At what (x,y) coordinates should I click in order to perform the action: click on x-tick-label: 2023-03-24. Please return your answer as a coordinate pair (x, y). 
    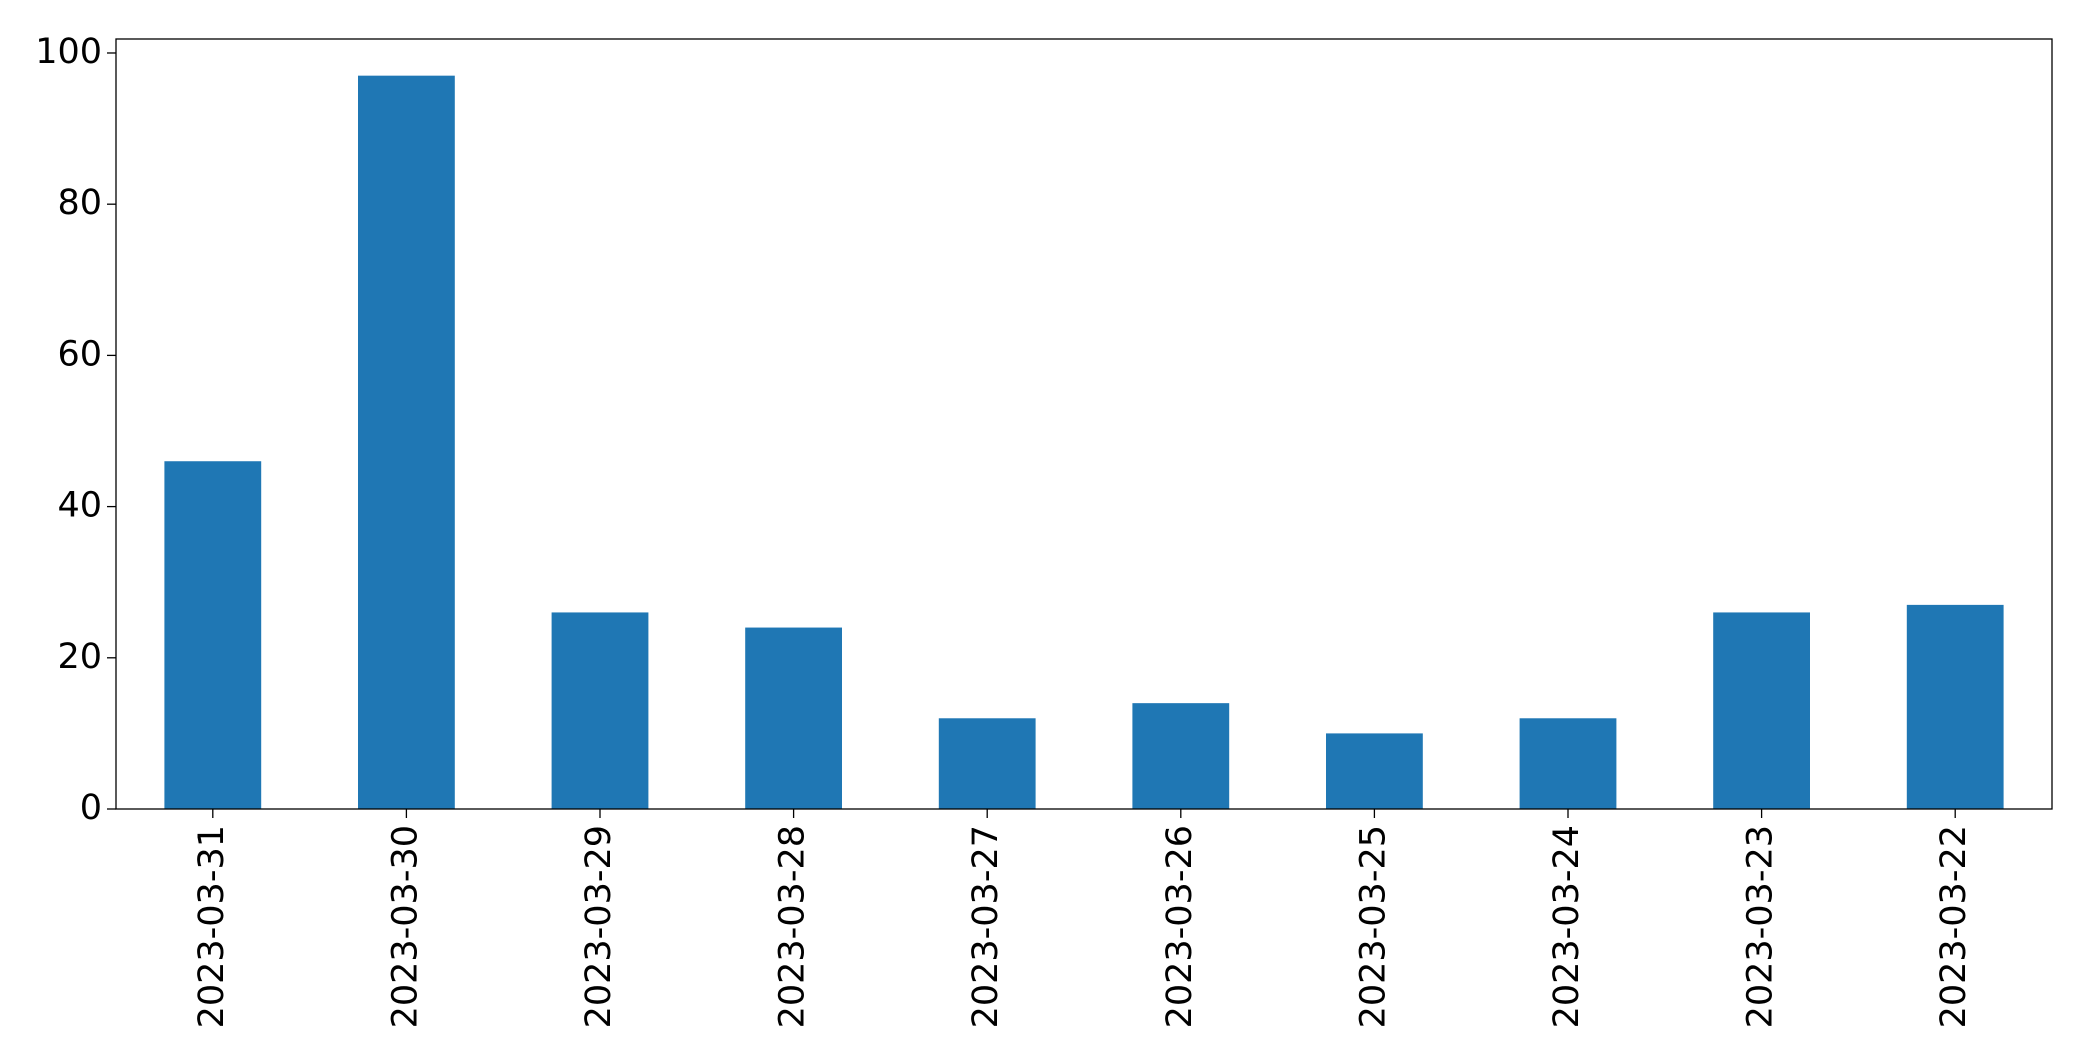
    Looking at the image, I should click on (1567, 926).